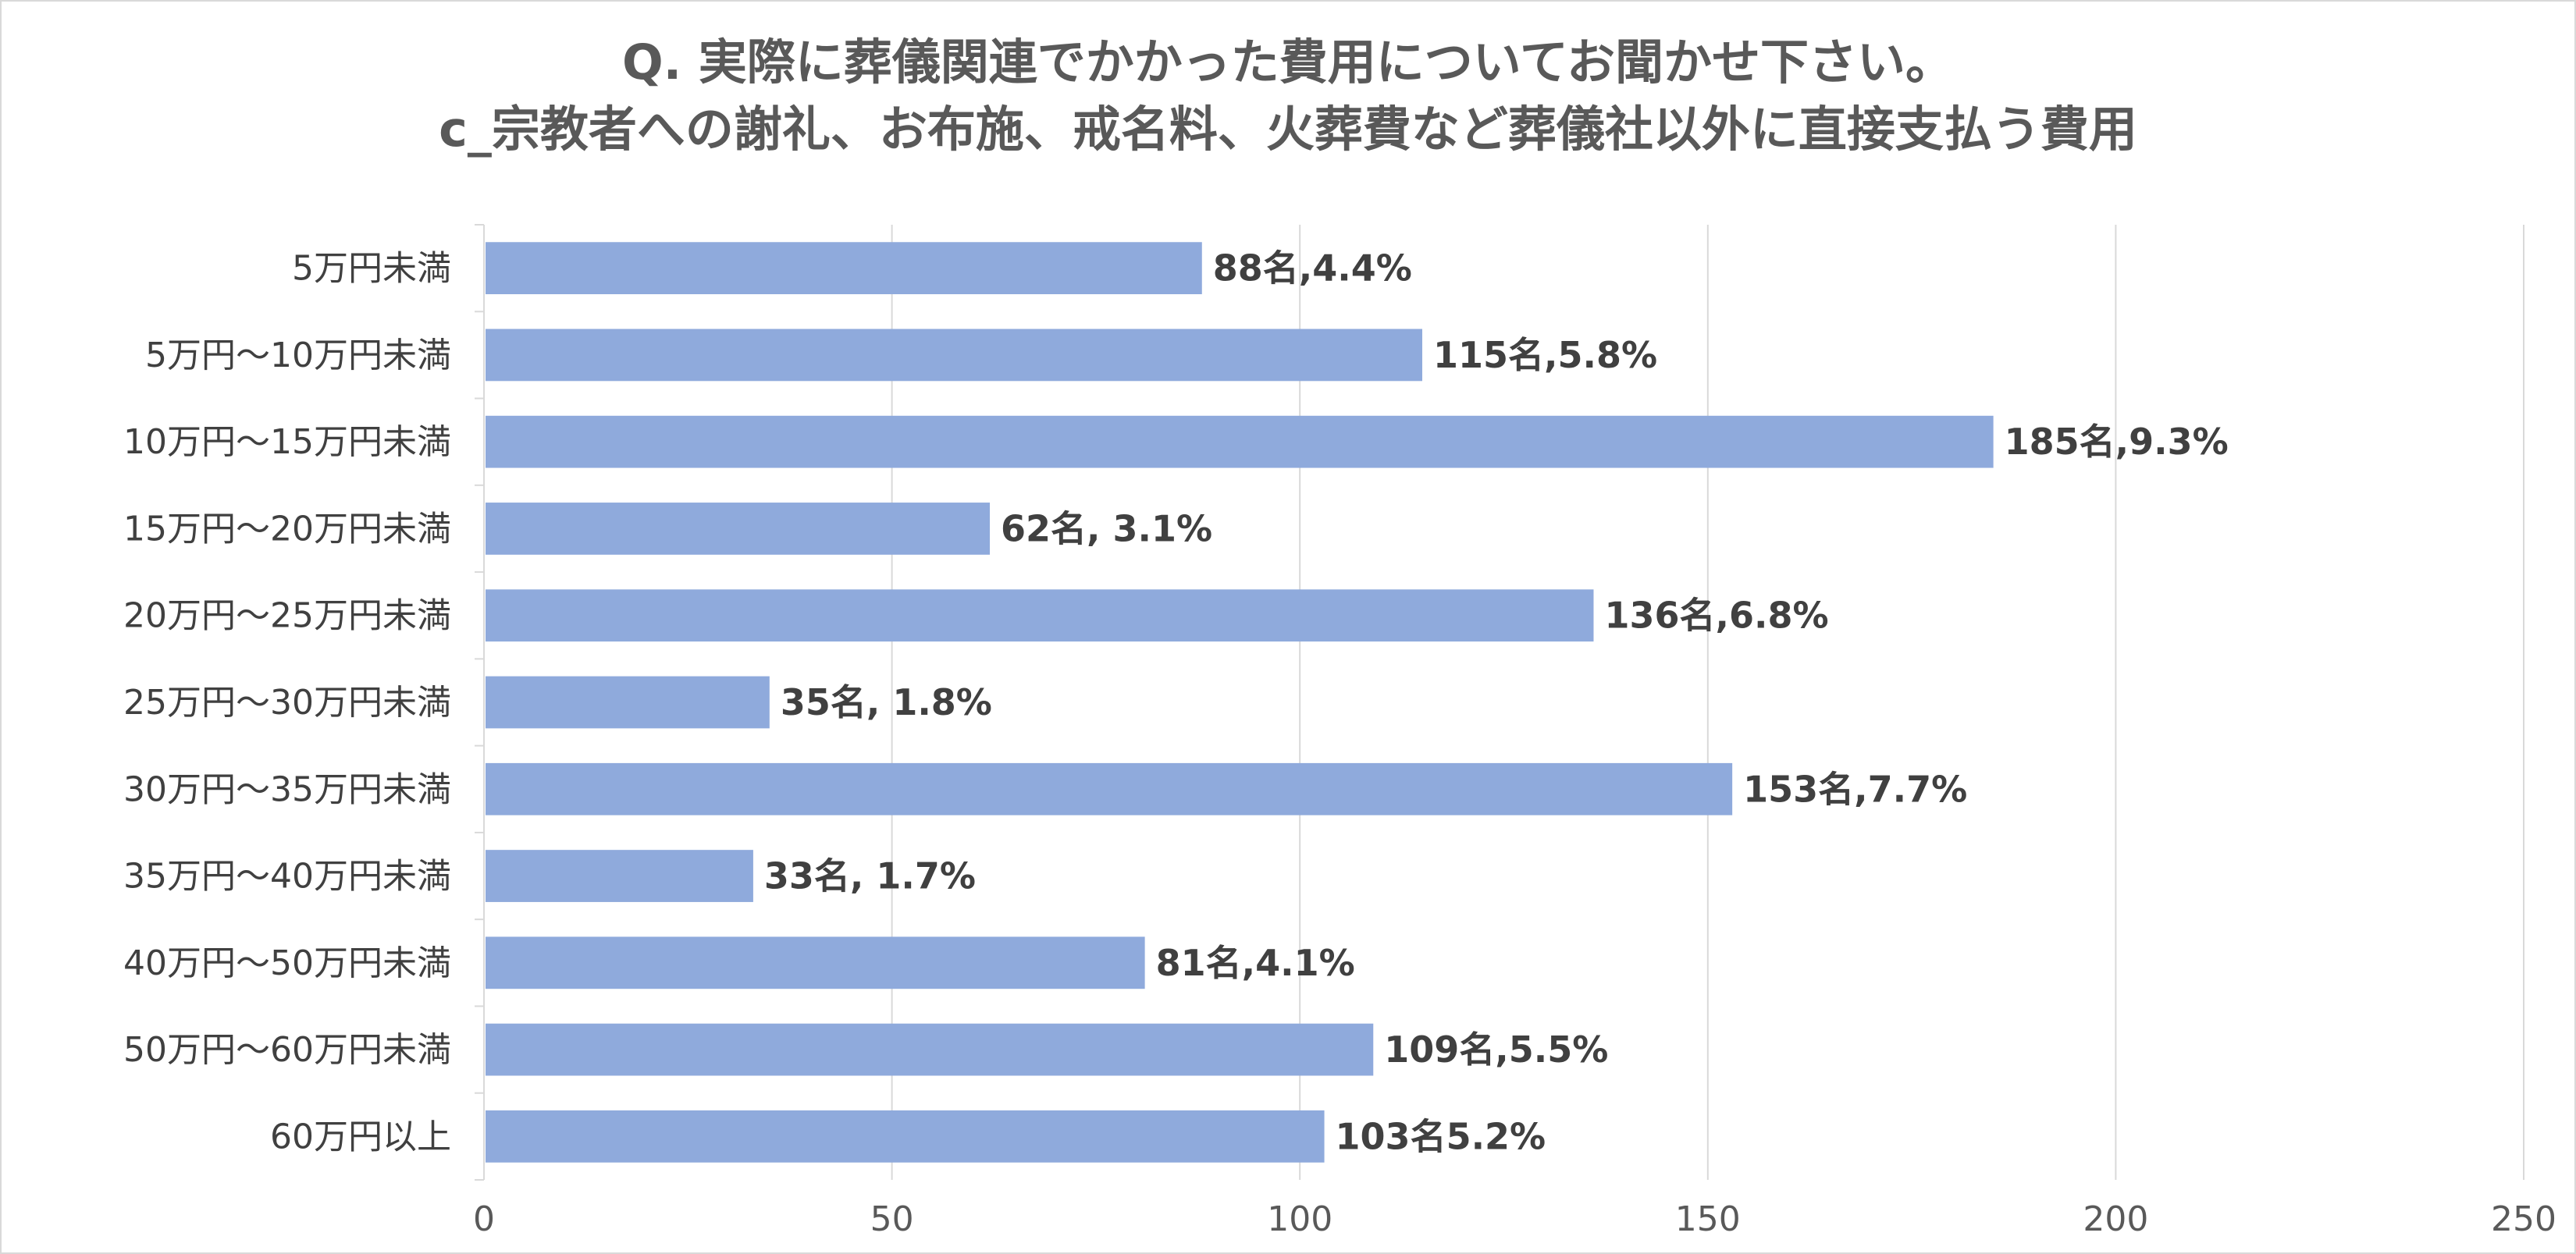 This screenshot has width=2576, height=1254. Describe the element at coordinates (287, 877) in the screenshot. I see `category-label: 35万円～40万円未満` at that location.